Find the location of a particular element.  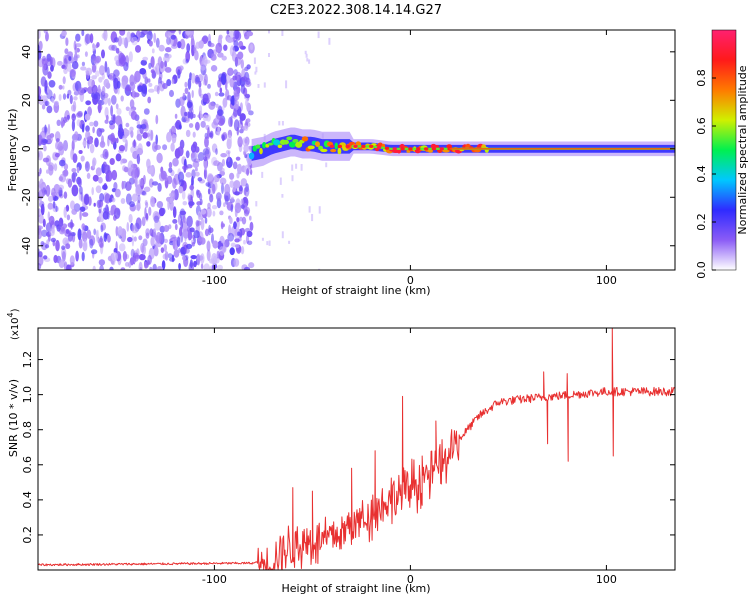

y-tick-label: 1.0 is located at coordinates (27, 395).